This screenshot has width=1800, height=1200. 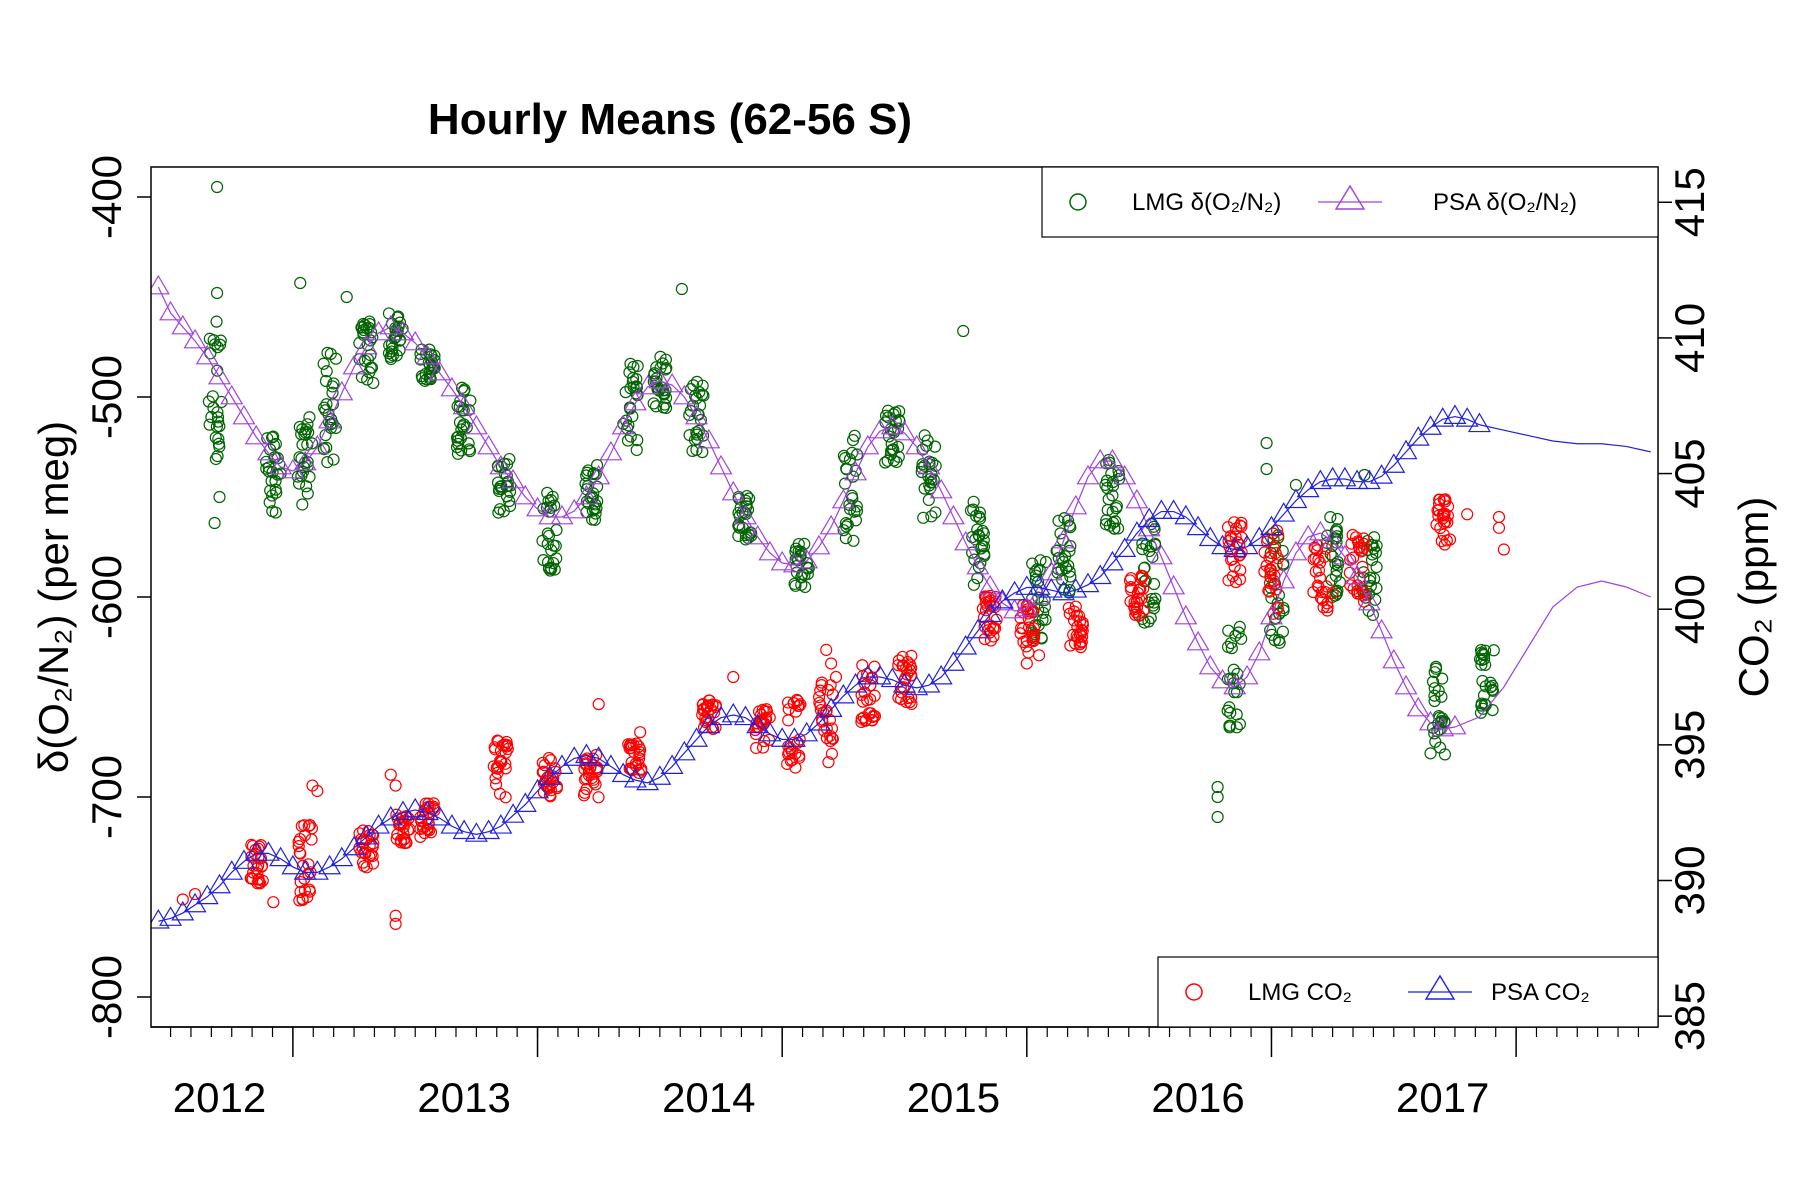 I want to click on legend-marker-psa-co2, so click(x=1440, y=987).